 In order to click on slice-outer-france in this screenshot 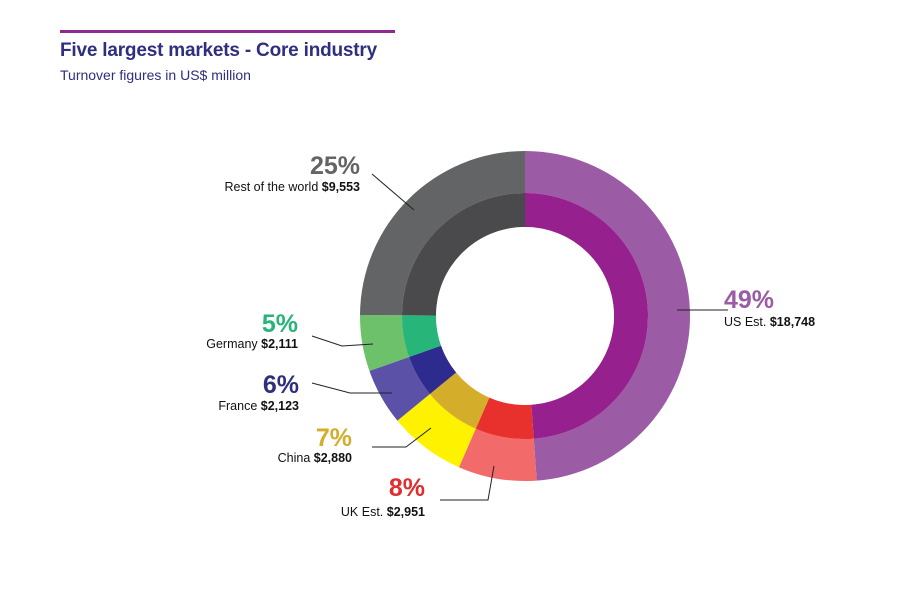, I will do `click(399, 388)`.